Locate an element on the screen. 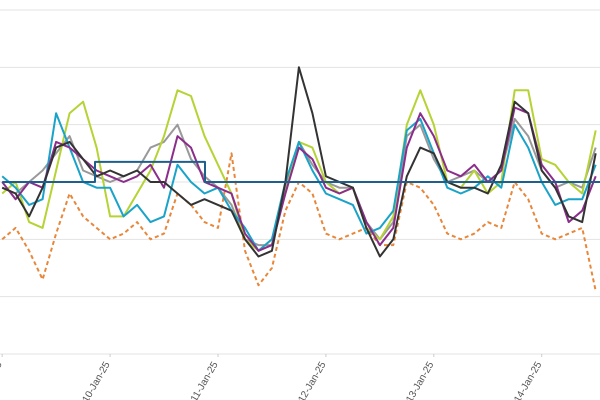 Image resolution: width=600 pixels, height=400 pixels. x-tick-label: 10-Jan-25 is located at coordinates (97, 380).